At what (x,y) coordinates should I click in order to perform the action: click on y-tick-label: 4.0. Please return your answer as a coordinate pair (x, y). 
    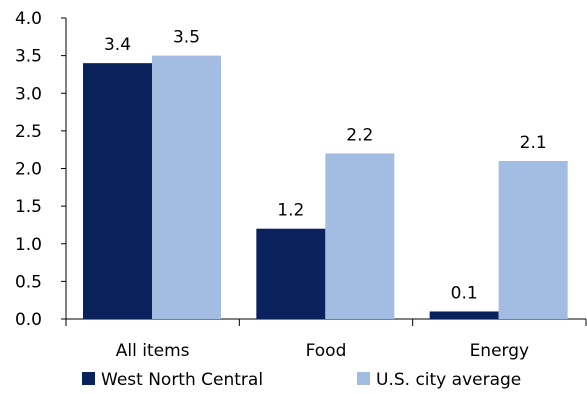
    Looking at the image, I should click on (28, 19).